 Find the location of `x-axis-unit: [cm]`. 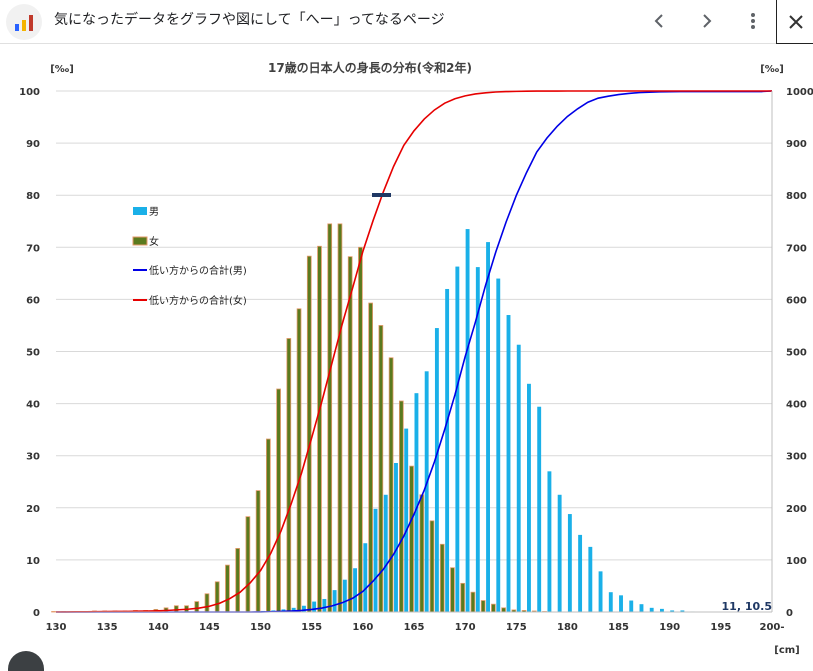

x-axis-unit: [cm] is located at coordinates (787, 650).